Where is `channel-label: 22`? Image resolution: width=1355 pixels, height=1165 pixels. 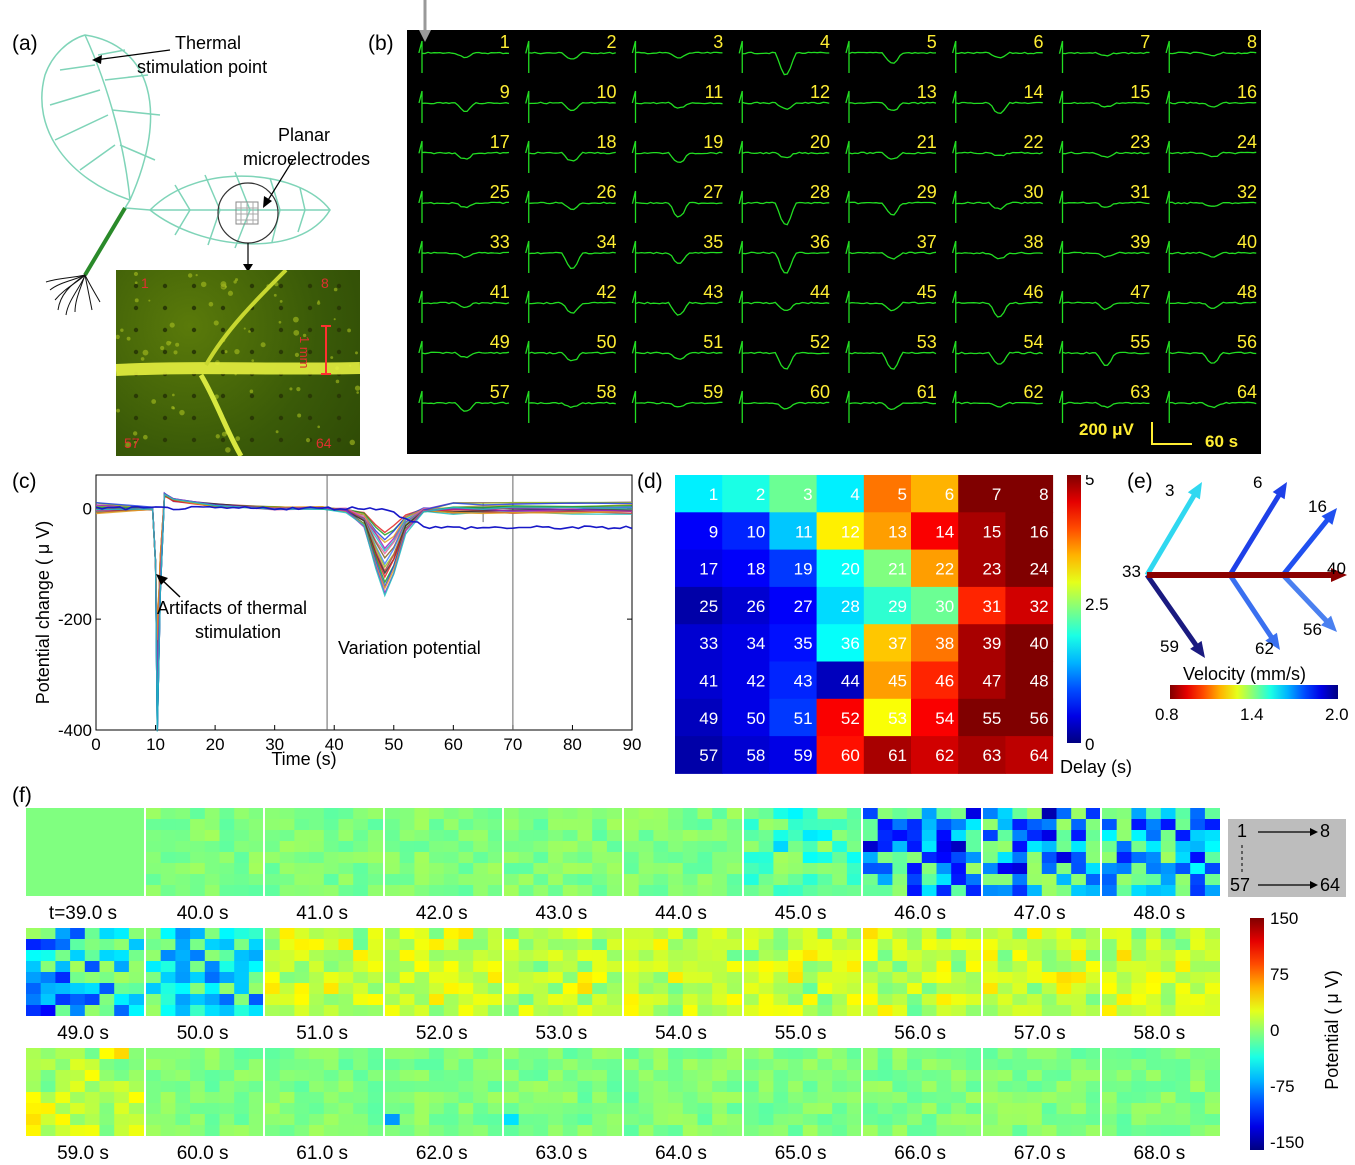 channel-label: 22 is located at coordinates (1033, 142).